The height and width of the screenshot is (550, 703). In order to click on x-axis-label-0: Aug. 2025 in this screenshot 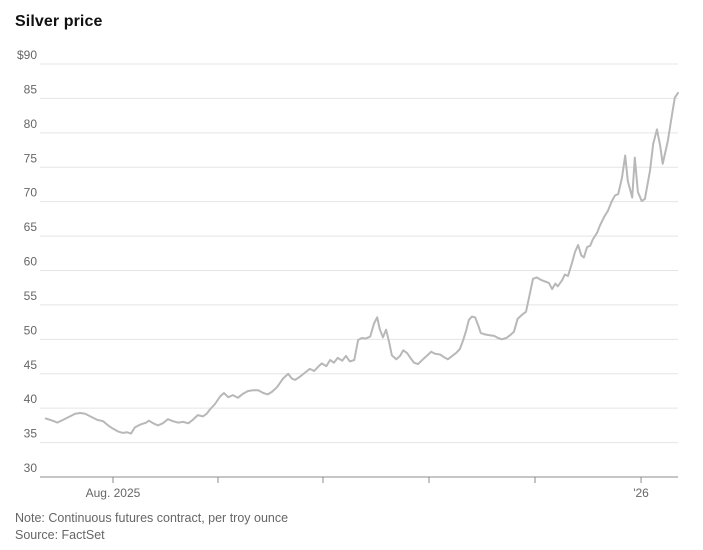, I will do `click(113, 493)`.